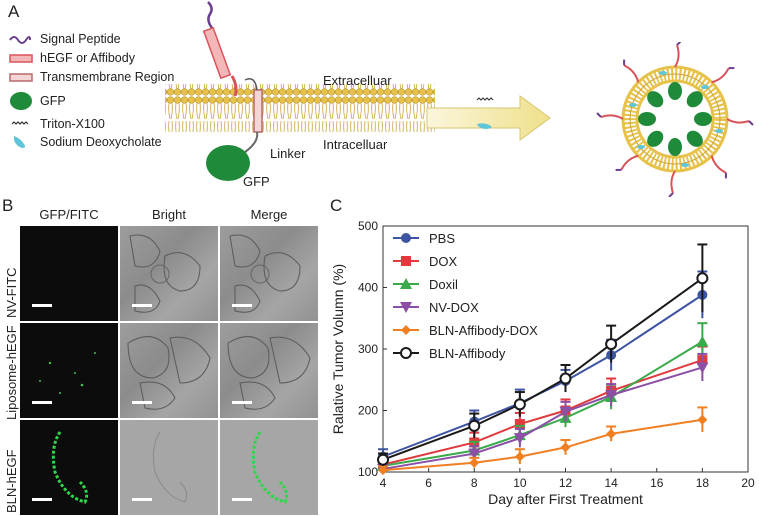 This screenshot has width=759, height=516. What do you see at coordinates (300, 108) in the screenshot?
I see `lipid-bilayer` at bounding box center [300, 108].